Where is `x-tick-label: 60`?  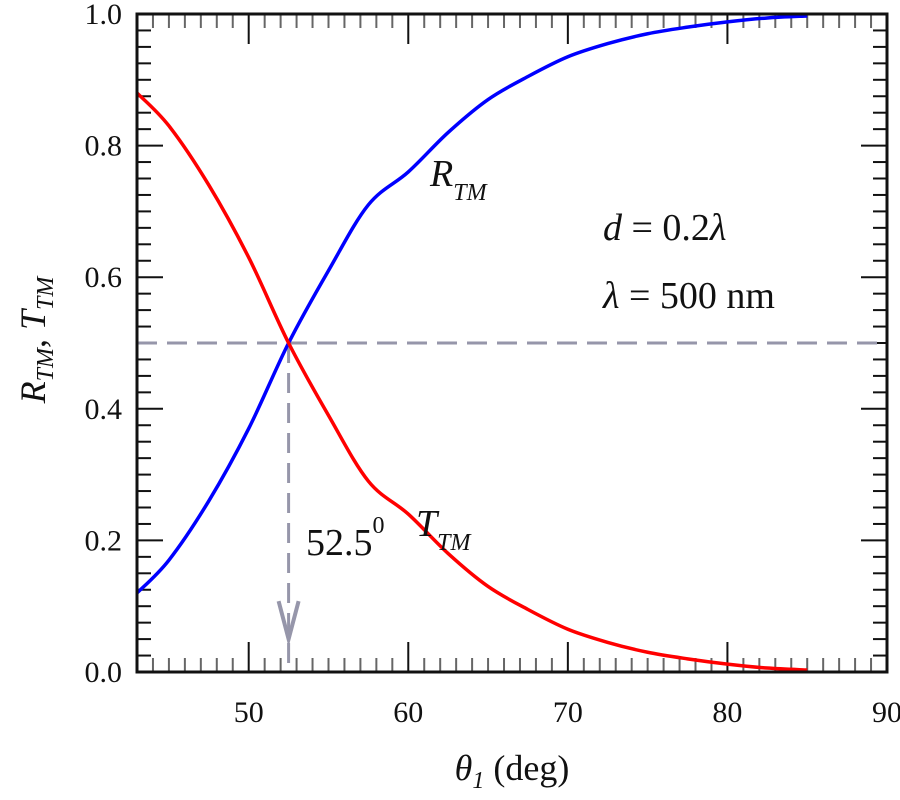
x-tick-label: 60 is located at coordinates (408, 712).